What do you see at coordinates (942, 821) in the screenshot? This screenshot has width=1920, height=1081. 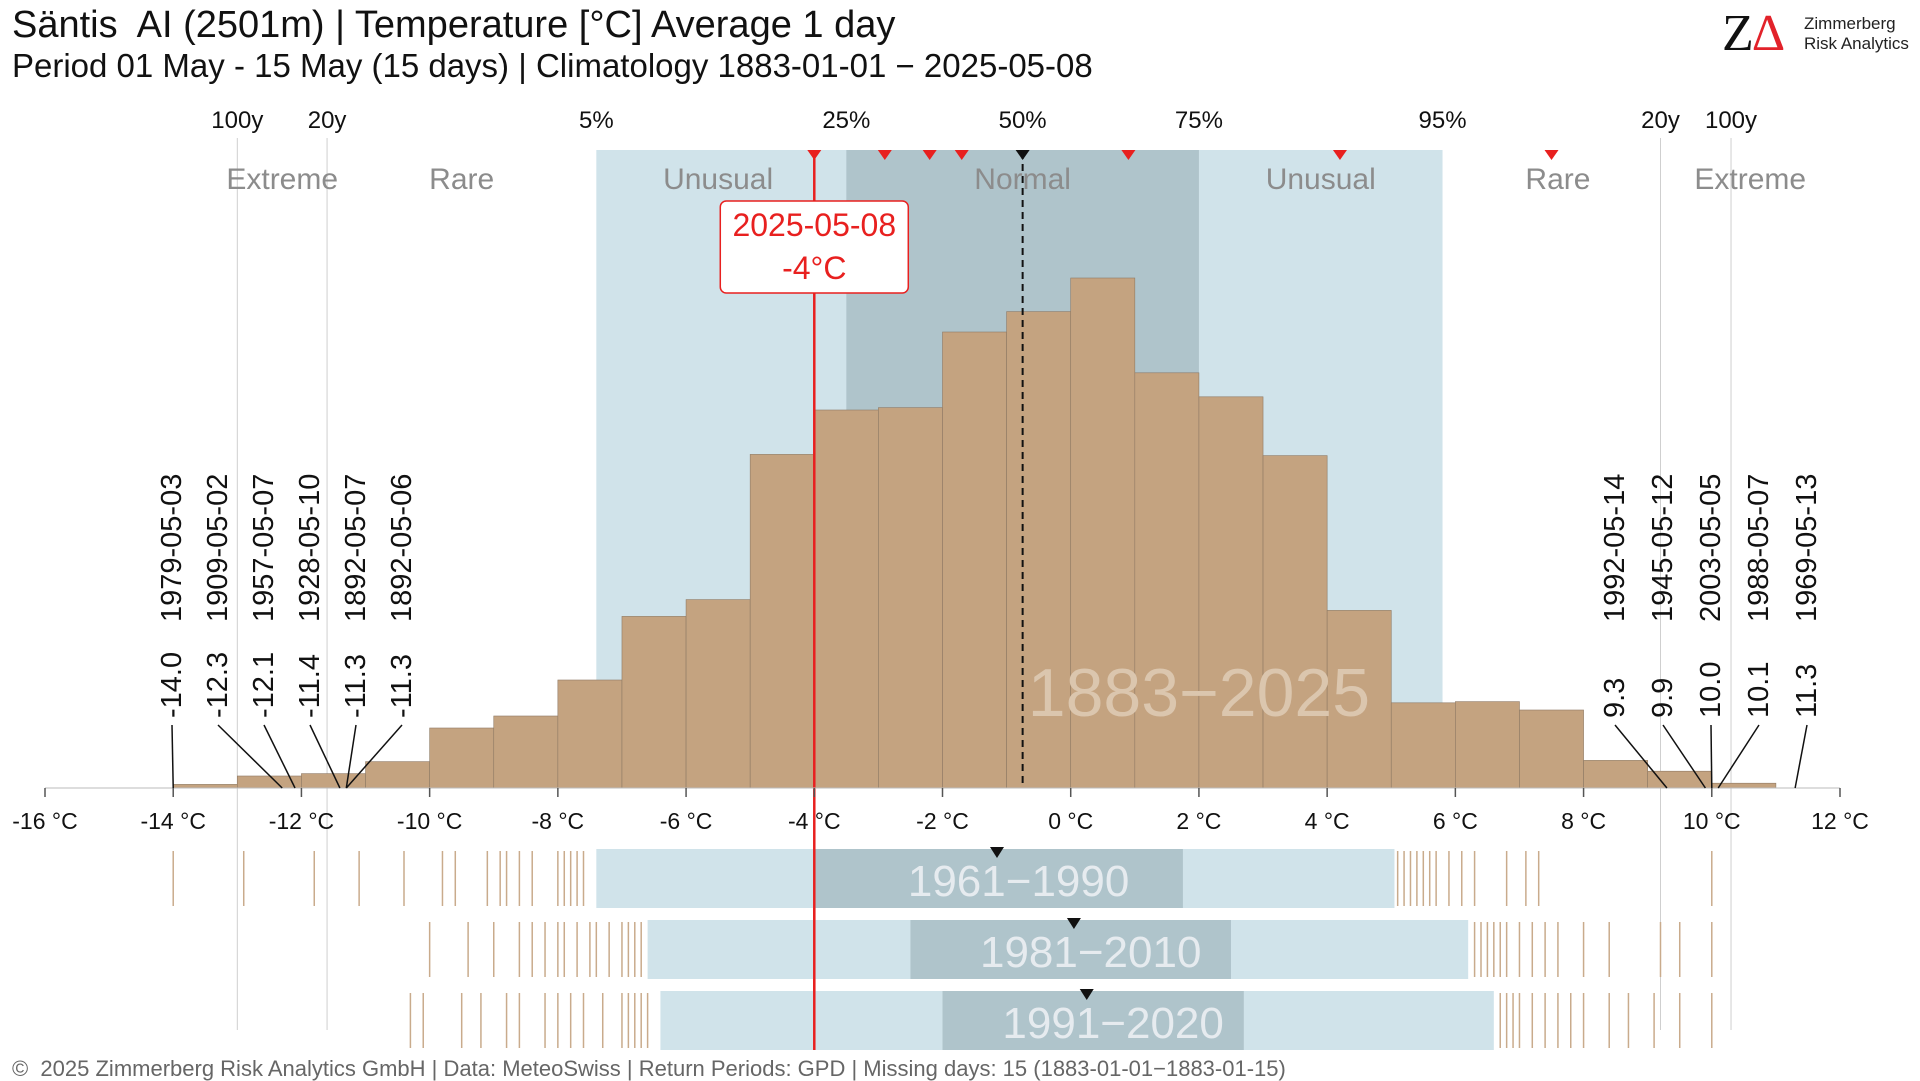 I see `x-tick-label: -2 °C` at bounding box center [942, 821].